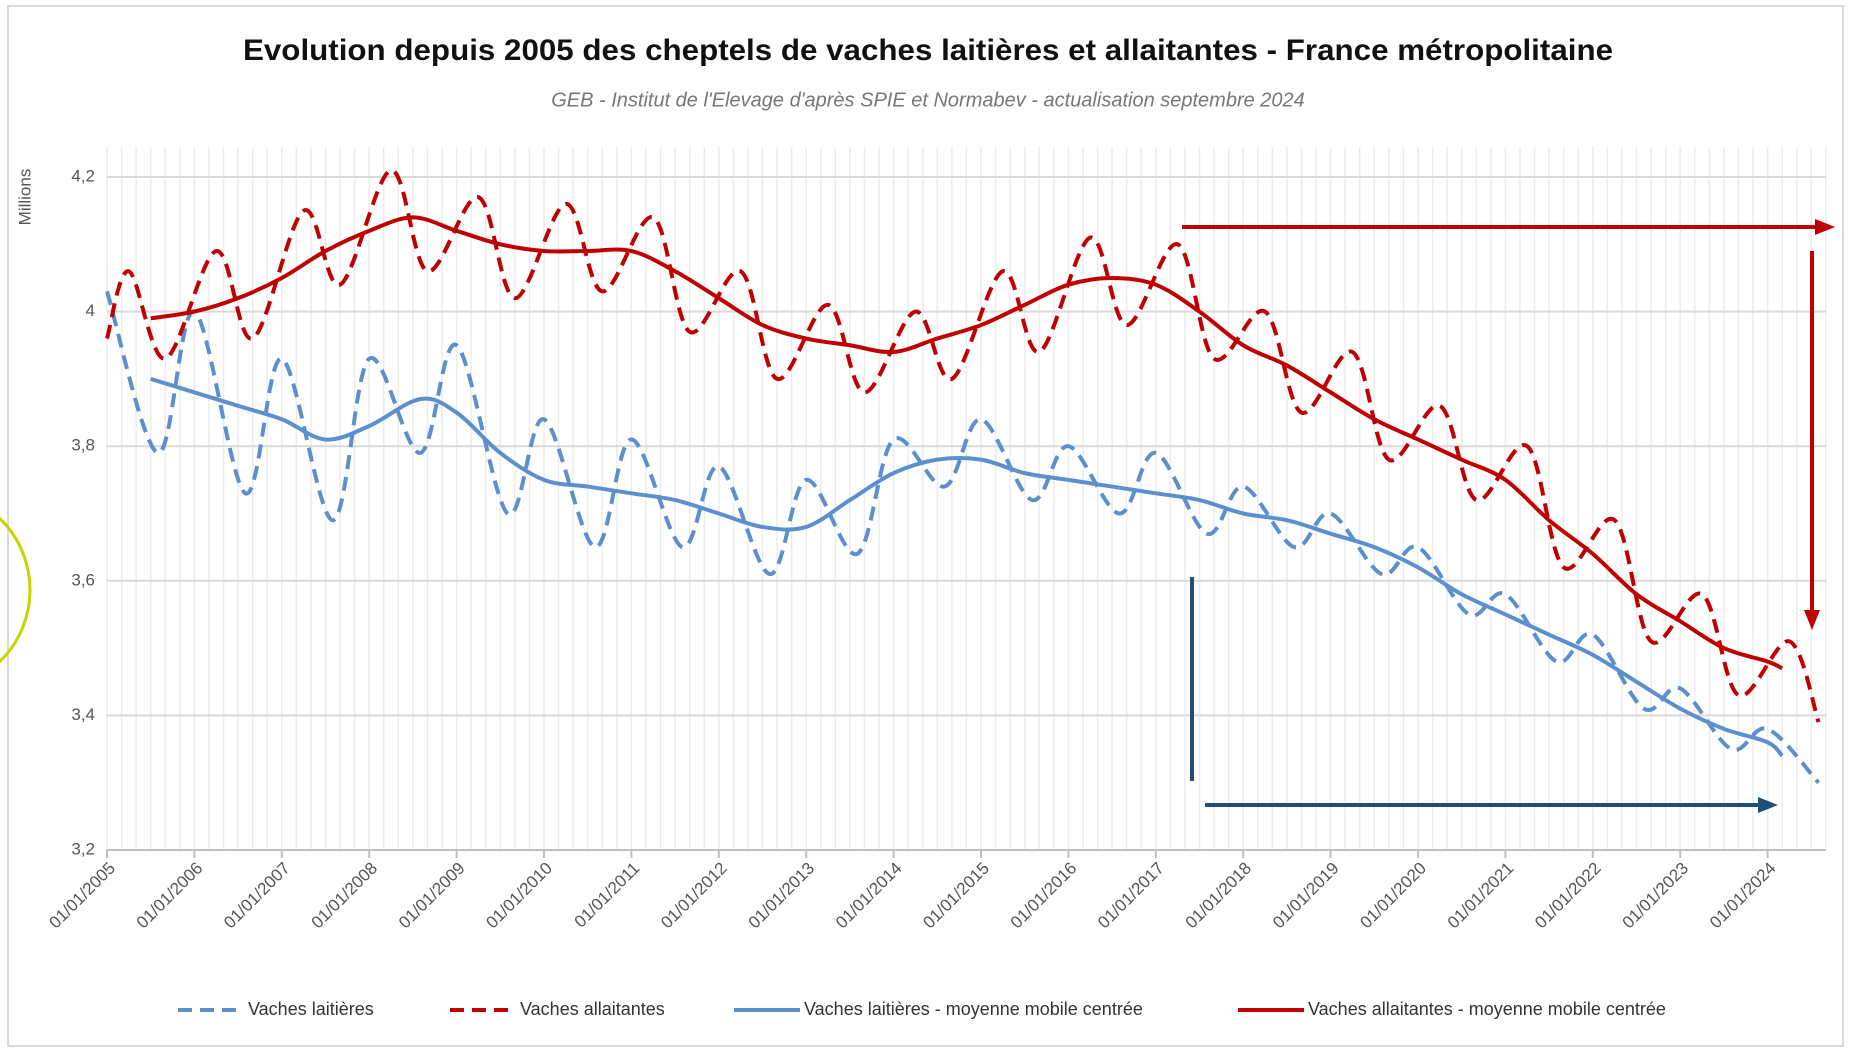 This screenshot has width=1857, height=1053. Describe the element at coordinates (24, 197) in the screenshot. I see `y-axis-label: Millions` at that location.